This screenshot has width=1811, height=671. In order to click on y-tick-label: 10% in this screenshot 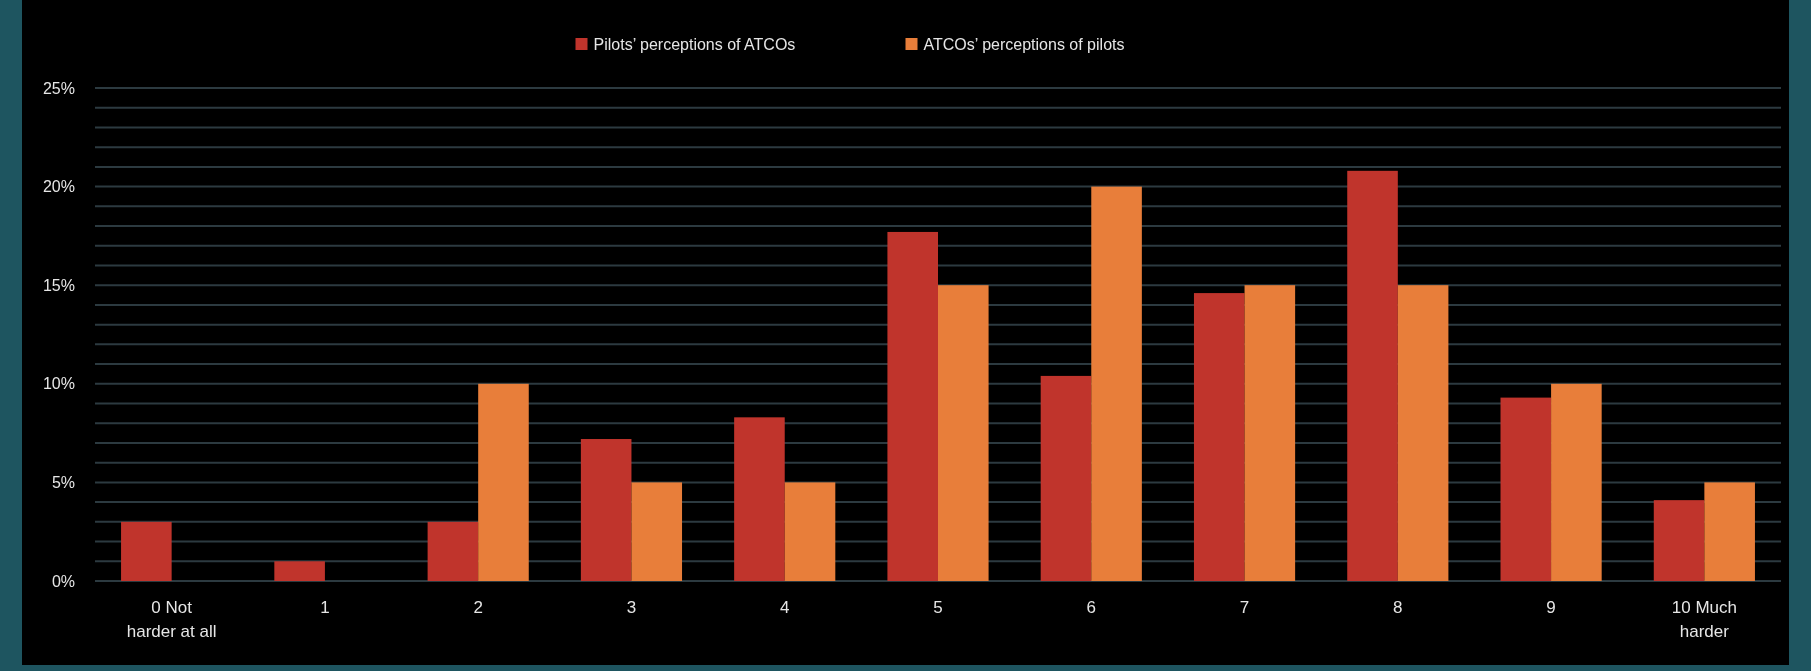, I will do `click(58, 384)`.